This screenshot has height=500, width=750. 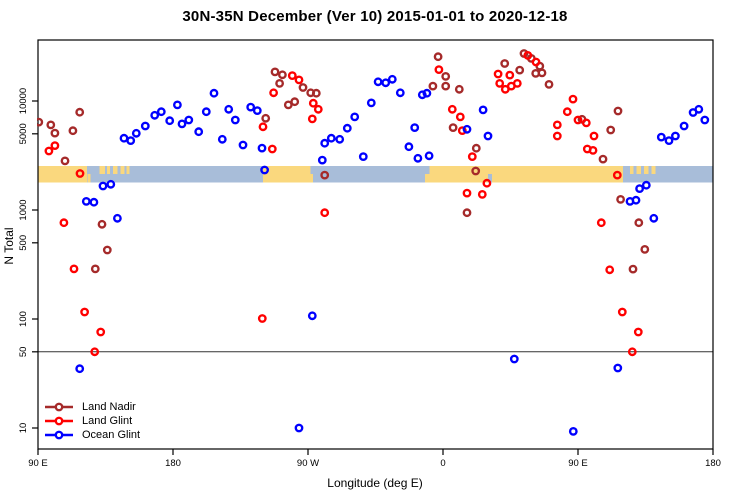 What do you see at coordinates (173, 463) in the screenshot?
I see `x-tick-label: 180` at bounding box center [173, 463].